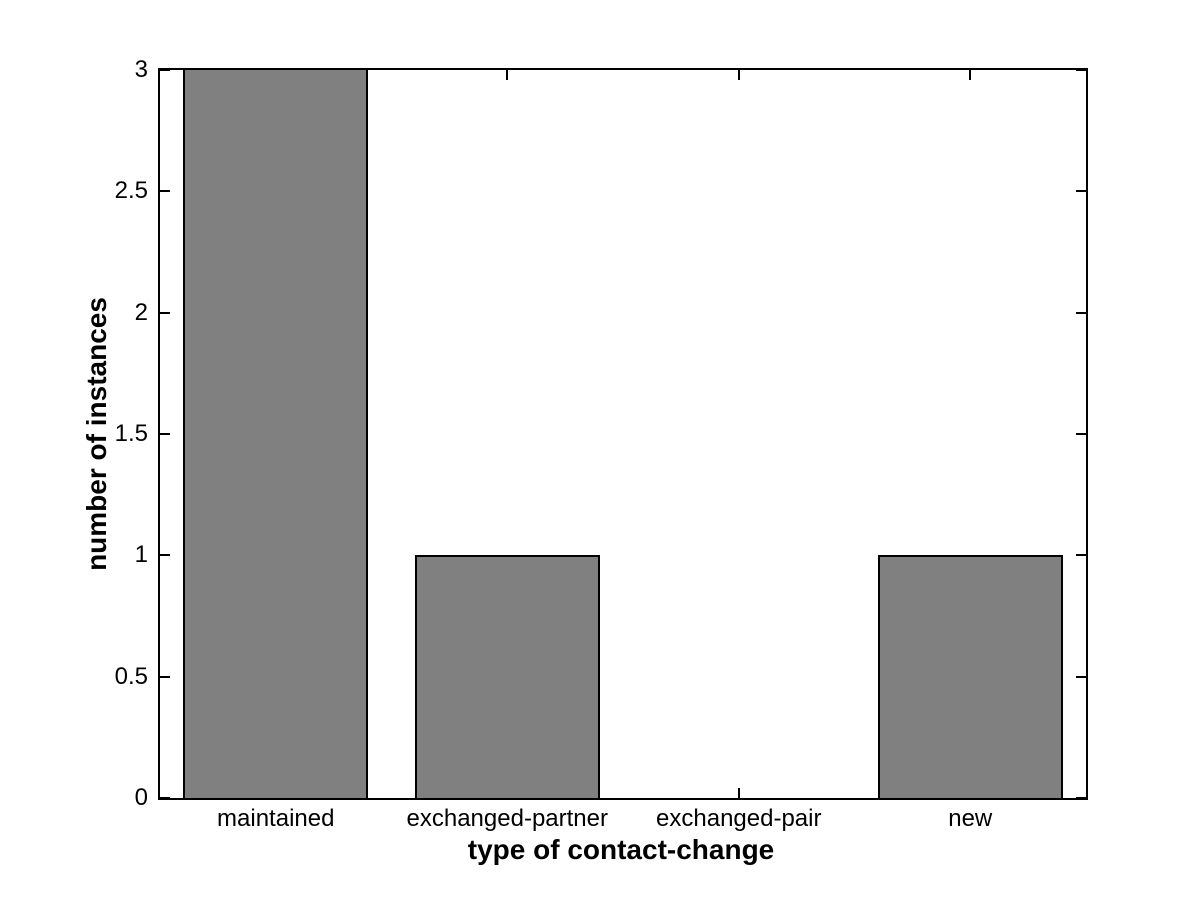 The image size is (1201, 901). What do you see at coordinates (141, 797) in the screenshot?
I see `y-tick-label: 0` at bounding box center [141, 797].